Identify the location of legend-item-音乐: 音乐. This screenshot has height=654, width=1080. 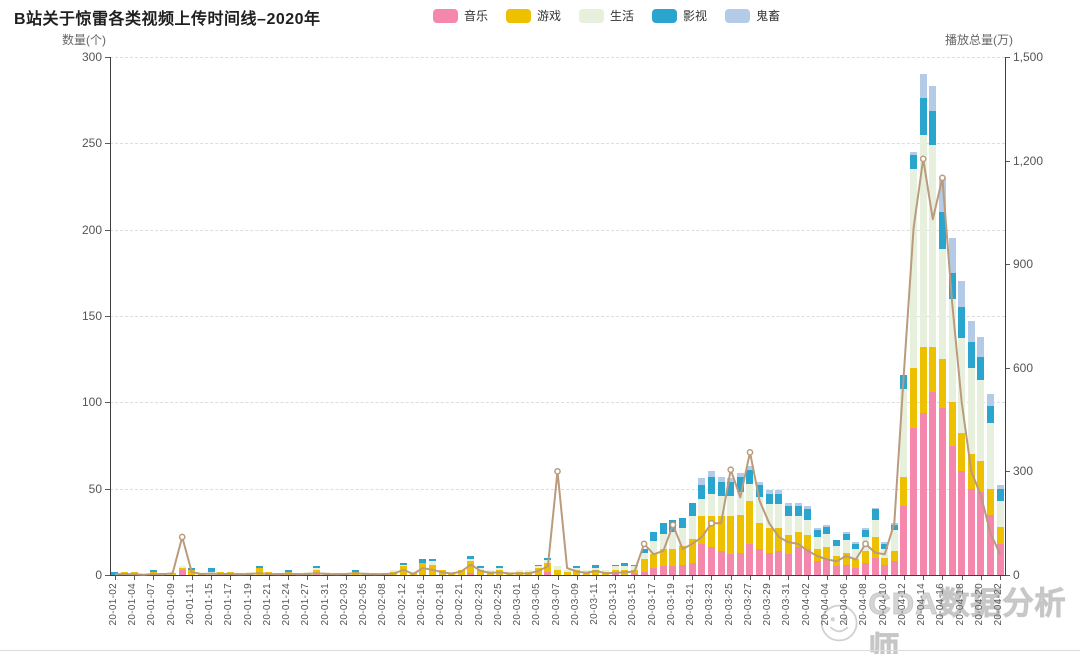
(460, 15).